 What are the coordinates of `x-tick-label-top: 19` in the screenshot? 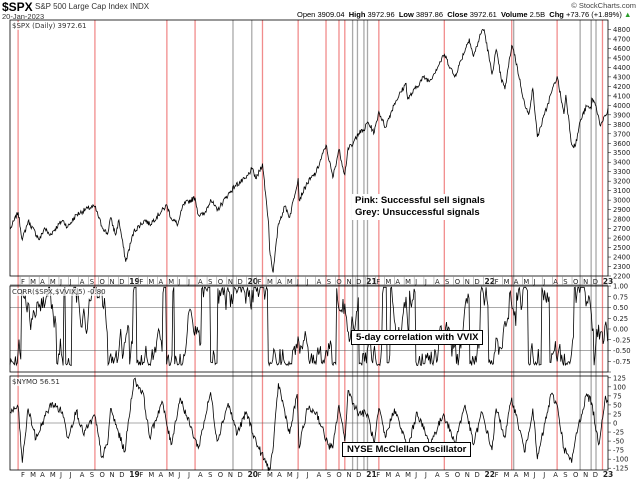 It's located at (134, 281).